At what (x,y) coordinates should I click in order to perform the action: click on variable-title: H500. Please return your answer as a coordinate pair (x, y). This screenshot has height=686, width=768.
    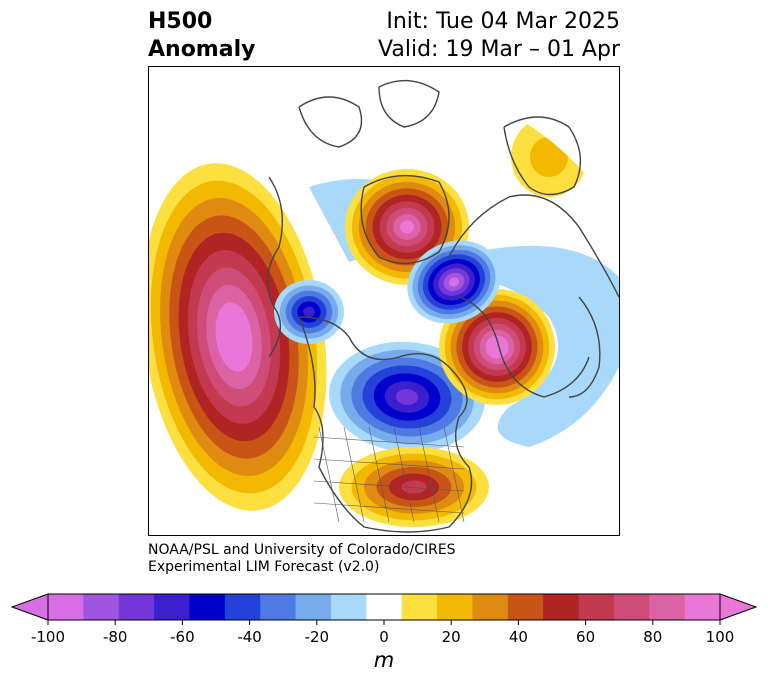
    Looking at the image, I should click on (180, 21).